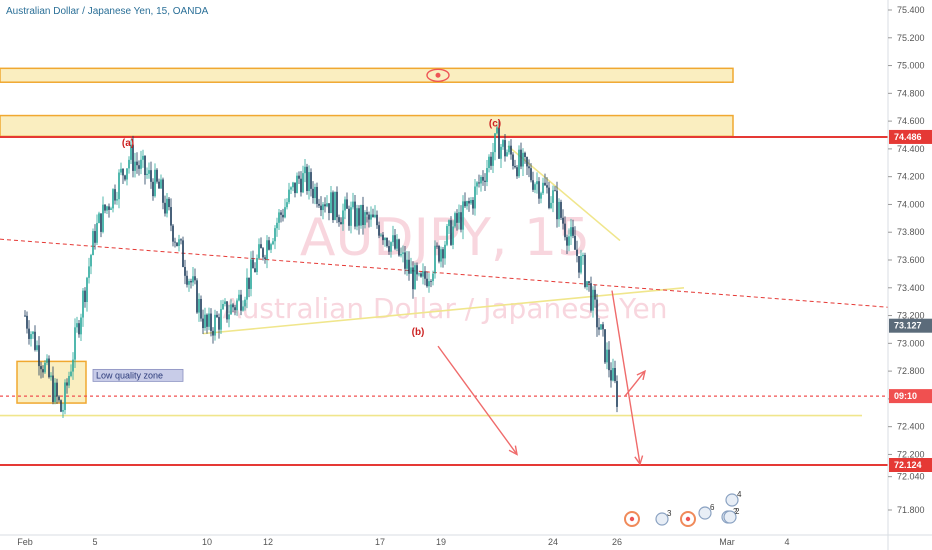  What do you see at coordinates (911, 510) in the screenshot?
I see `ytick-label: 71.800` at bounding box center [911, 510].